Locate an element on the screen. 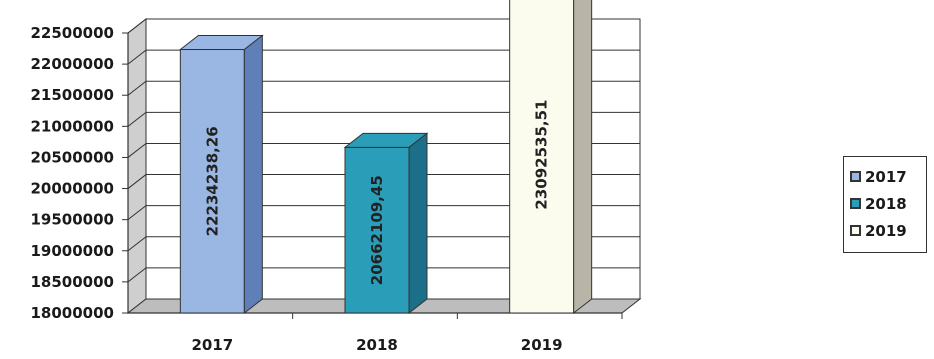 Image resolution: width=934 pixels, height=359 pixels. data-label-2018: 20662109,45 is located at coordinates (377, 230).